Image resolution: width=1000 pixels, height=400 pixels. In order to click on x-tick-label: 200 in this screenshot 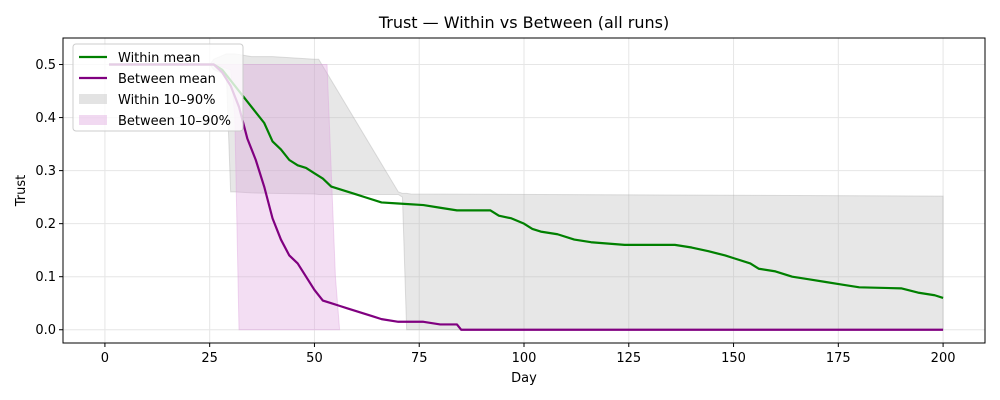, I will do `click(943, 358)`.